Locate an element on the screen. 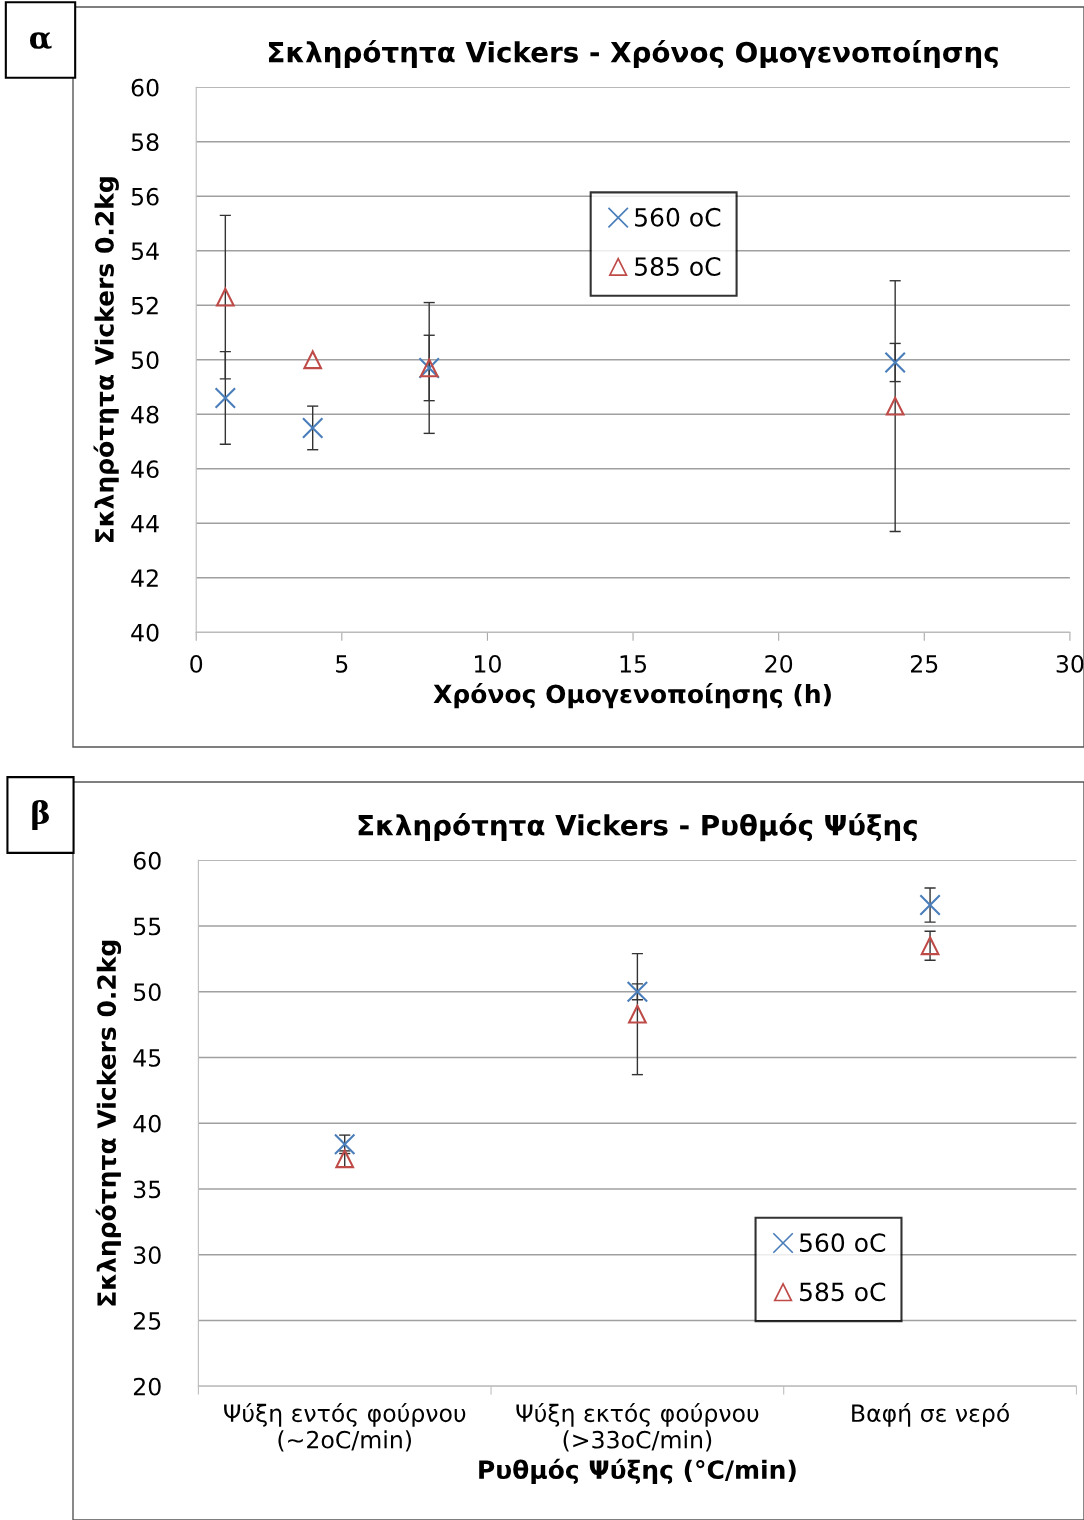 The image size is (1084, 1520). x-tick-label: 15 is located at coordinates (633, 664).